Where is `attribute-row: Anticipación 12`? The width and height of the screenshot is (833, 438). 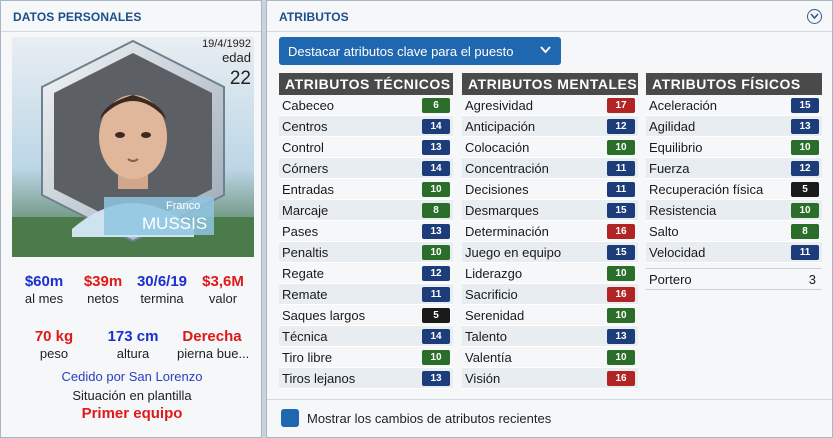 attribute-row: Anticipación 12 is located at coordinates (550, 126).